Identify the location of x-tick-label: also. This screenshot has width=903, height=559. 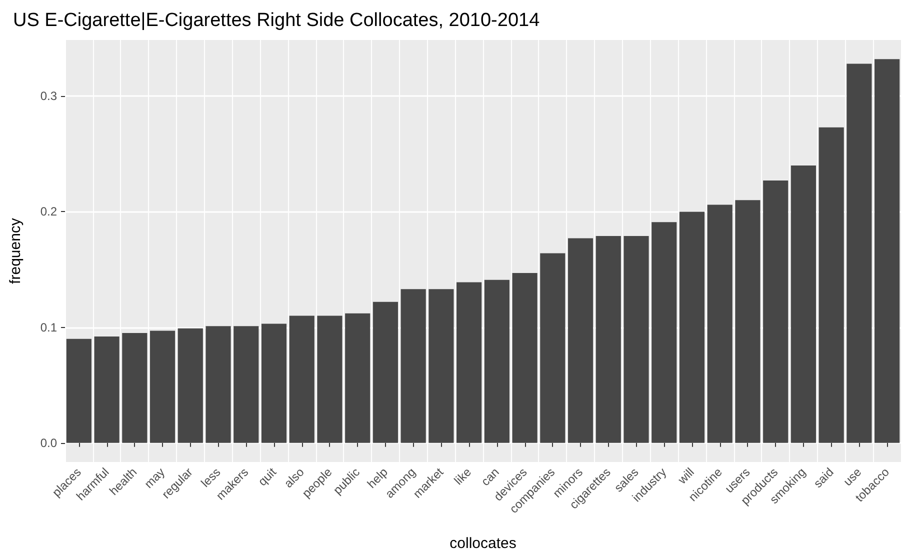
(294, 477).